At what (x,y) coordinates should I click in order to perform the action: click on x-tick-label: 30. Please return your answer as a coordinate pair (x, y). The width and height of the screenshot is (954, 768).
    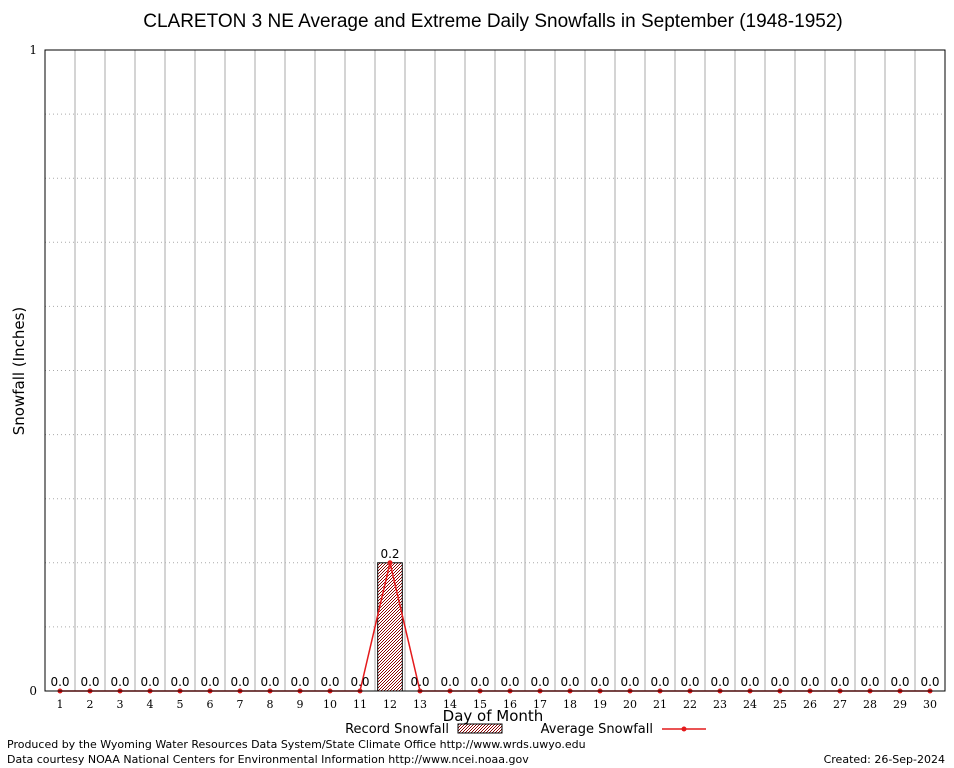
    Looking at the image, I should click on (930, 704).